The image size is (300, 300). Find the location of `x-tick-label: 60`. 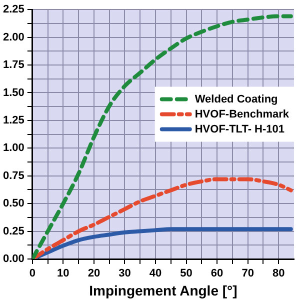

x-tick-label: 60 is located at coordinates (217, 274).